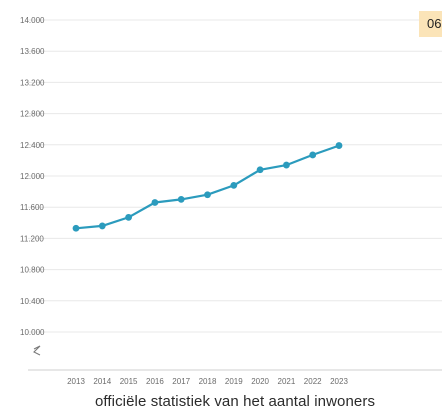  I want to click on x-tick-label: 2023, so click(339, 381).